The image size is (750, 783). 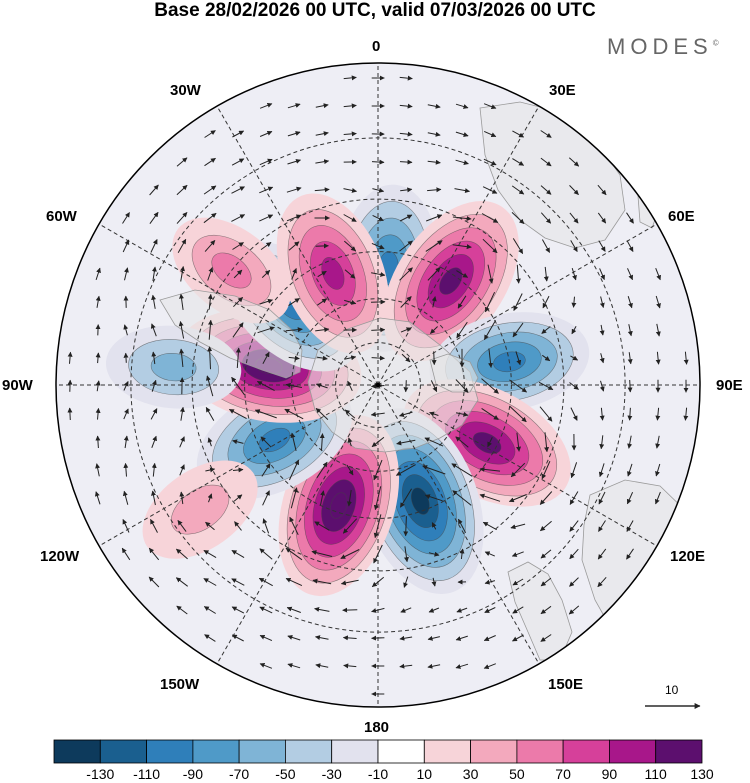 What do you see at coordinates (562, 90) in the screenshot?
I see `lon-label-30e: 30E` at bounding box center [562, 90].